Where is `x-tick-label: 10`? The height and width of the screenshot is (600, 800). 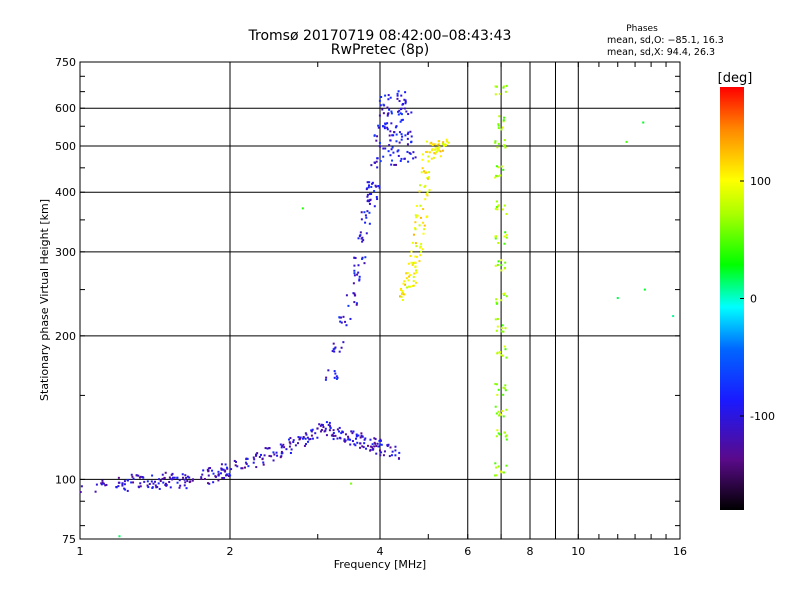 x-tick-label: 10 is located at coordinates (578, 551).